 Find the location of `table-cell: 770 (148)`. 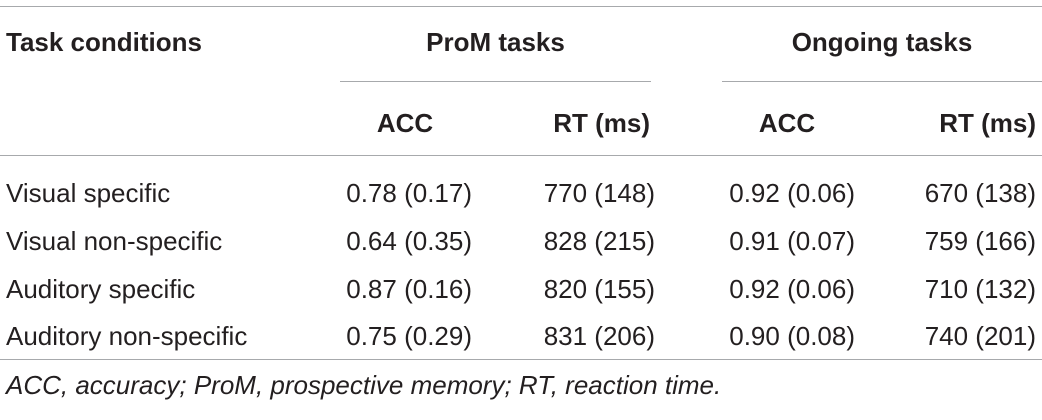

table-cell: 770 (148) is located at coordinates (599, 193).